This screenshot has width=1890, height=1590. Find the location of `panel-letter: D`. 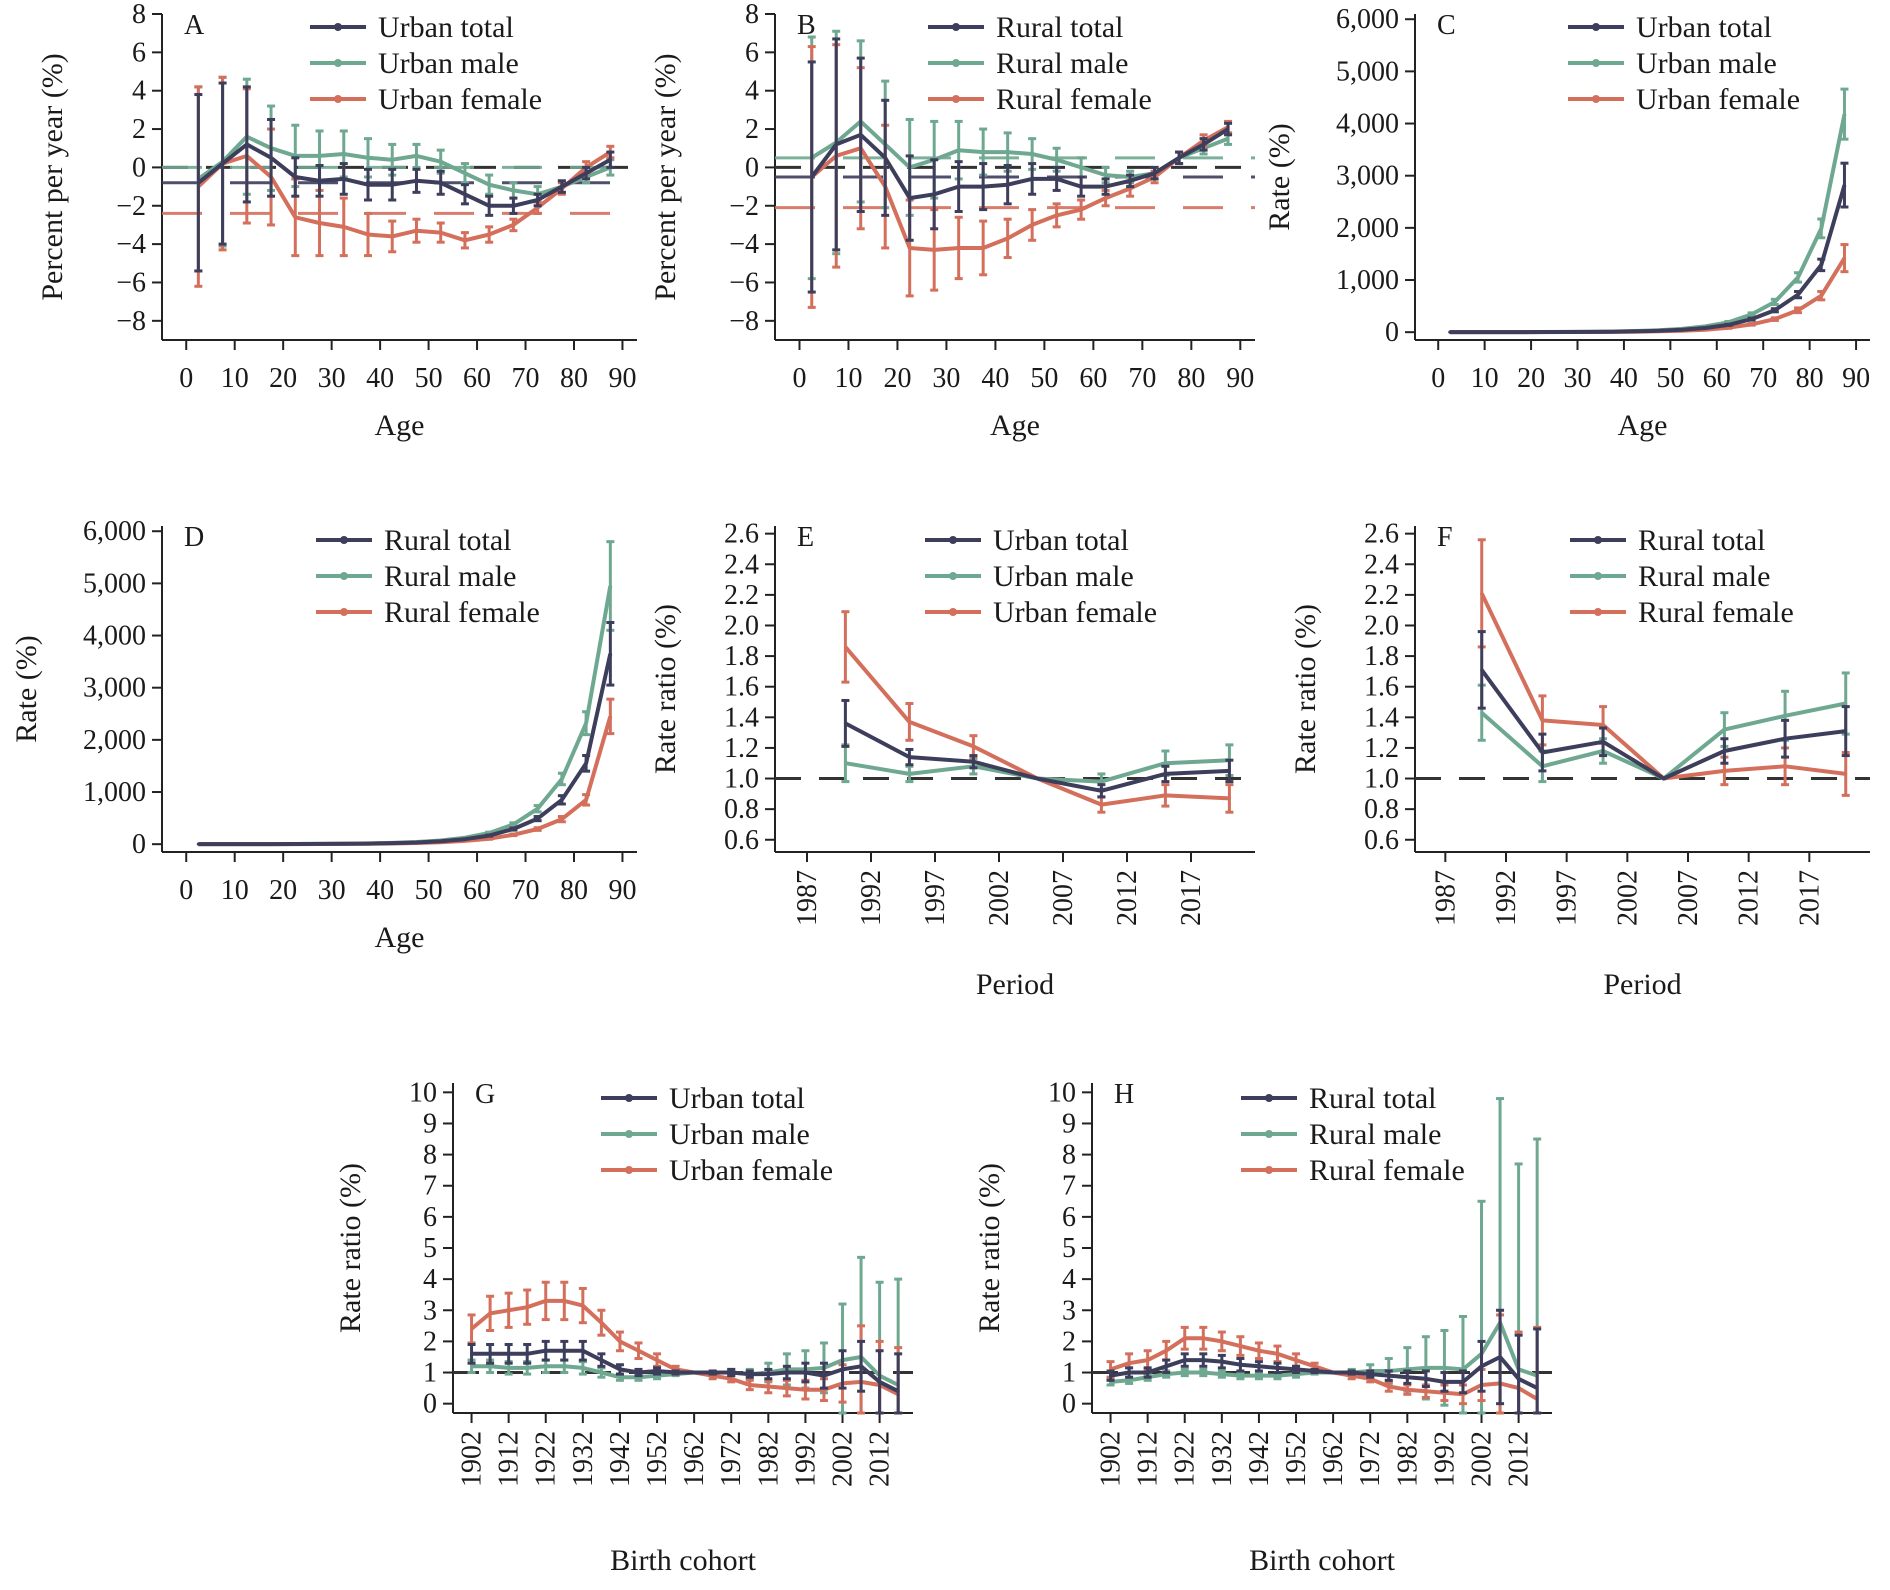

panel-letter: D is located at coordinates (194, 537).